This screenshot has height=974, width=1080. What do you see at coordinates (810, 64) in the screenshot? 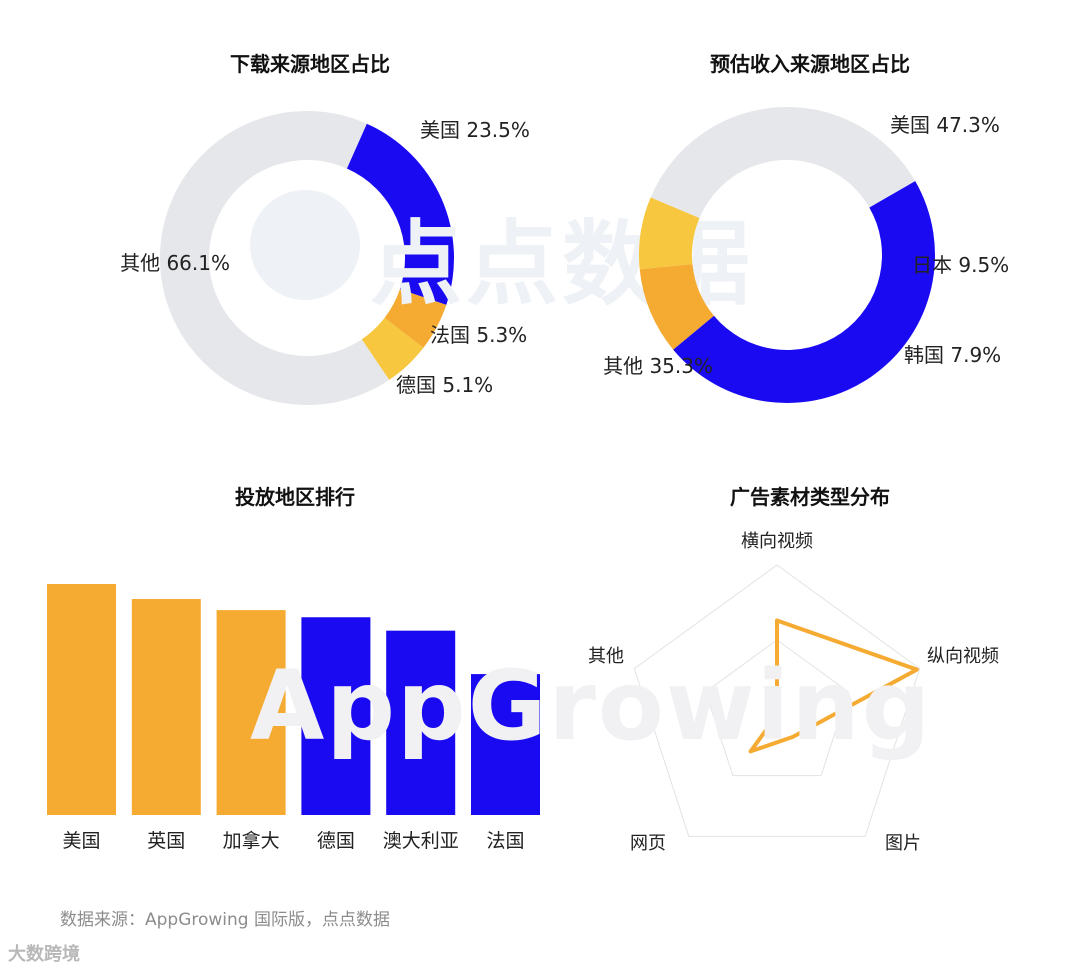
I see `chart-title: 预估收入来源地区占比` at bounding box center [810, 64].